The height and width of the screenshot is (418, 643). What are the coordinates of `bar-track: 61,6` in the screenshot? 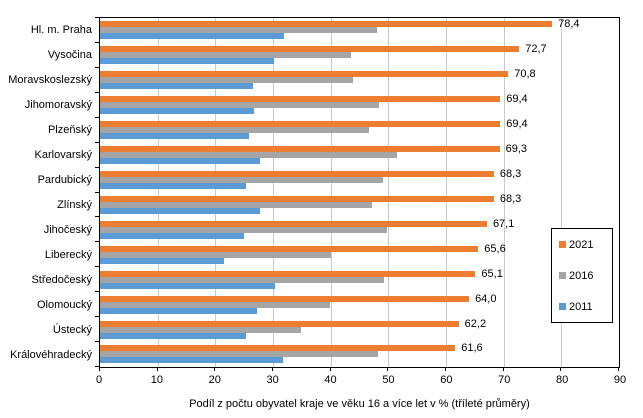 It's located at (359, 348).